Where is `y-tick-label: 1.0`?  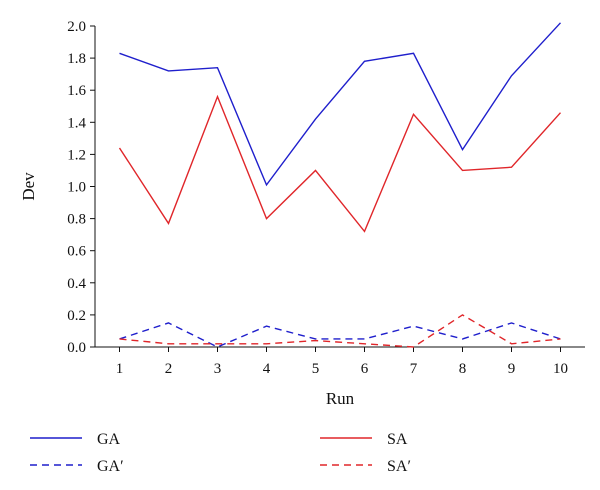
y-tick-label: 1.0 is located at coordinates (76, 188).